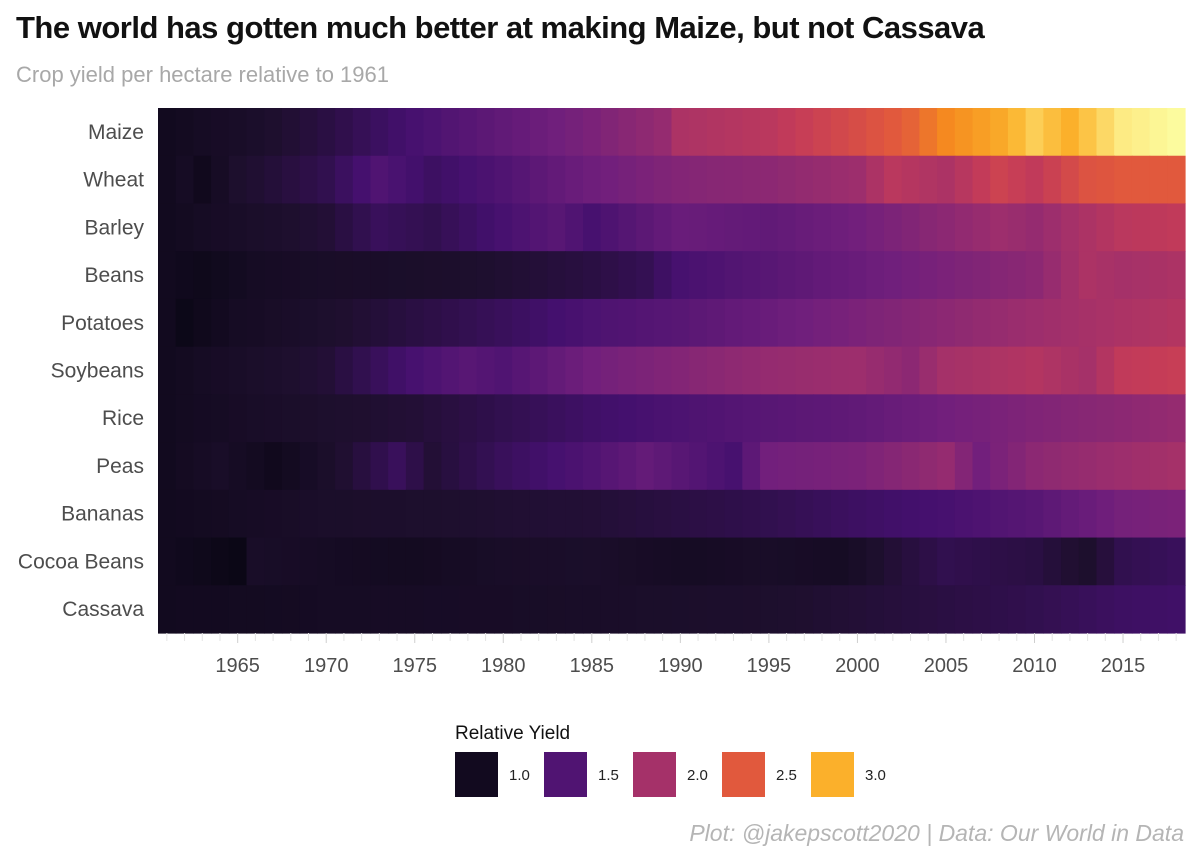  I want to click on heatmap-cell-barley-1968, so click(291, 227).